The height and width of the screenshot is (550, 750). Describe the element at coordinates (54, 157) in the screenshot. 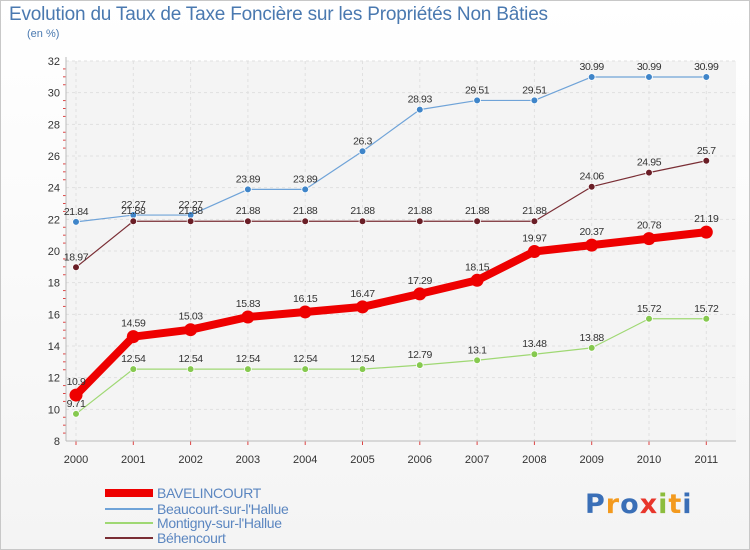

I see `y-tick-label: 26` at that location.